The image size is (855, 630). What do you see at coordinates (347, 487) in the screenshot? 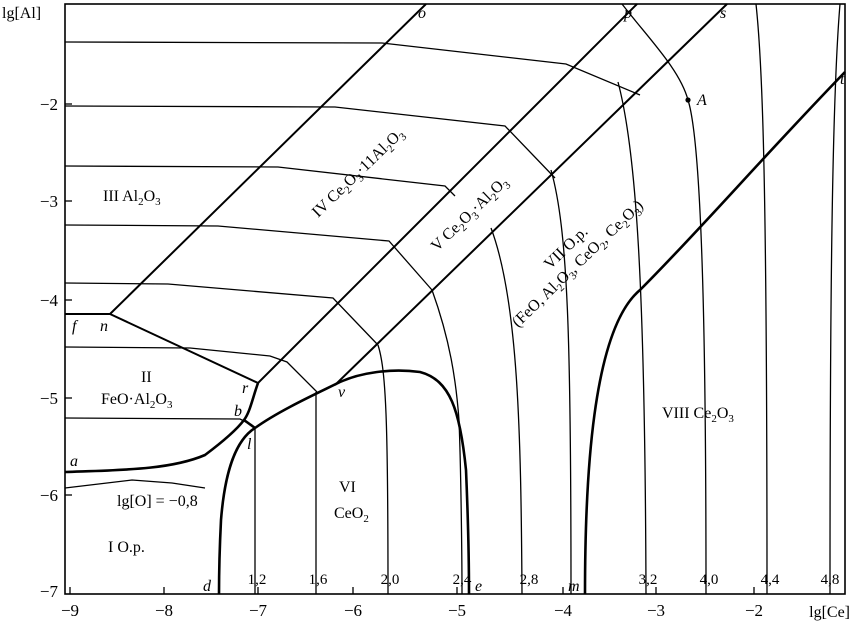
I see `region-VI-number: VI` at bounding box center [347, 487].